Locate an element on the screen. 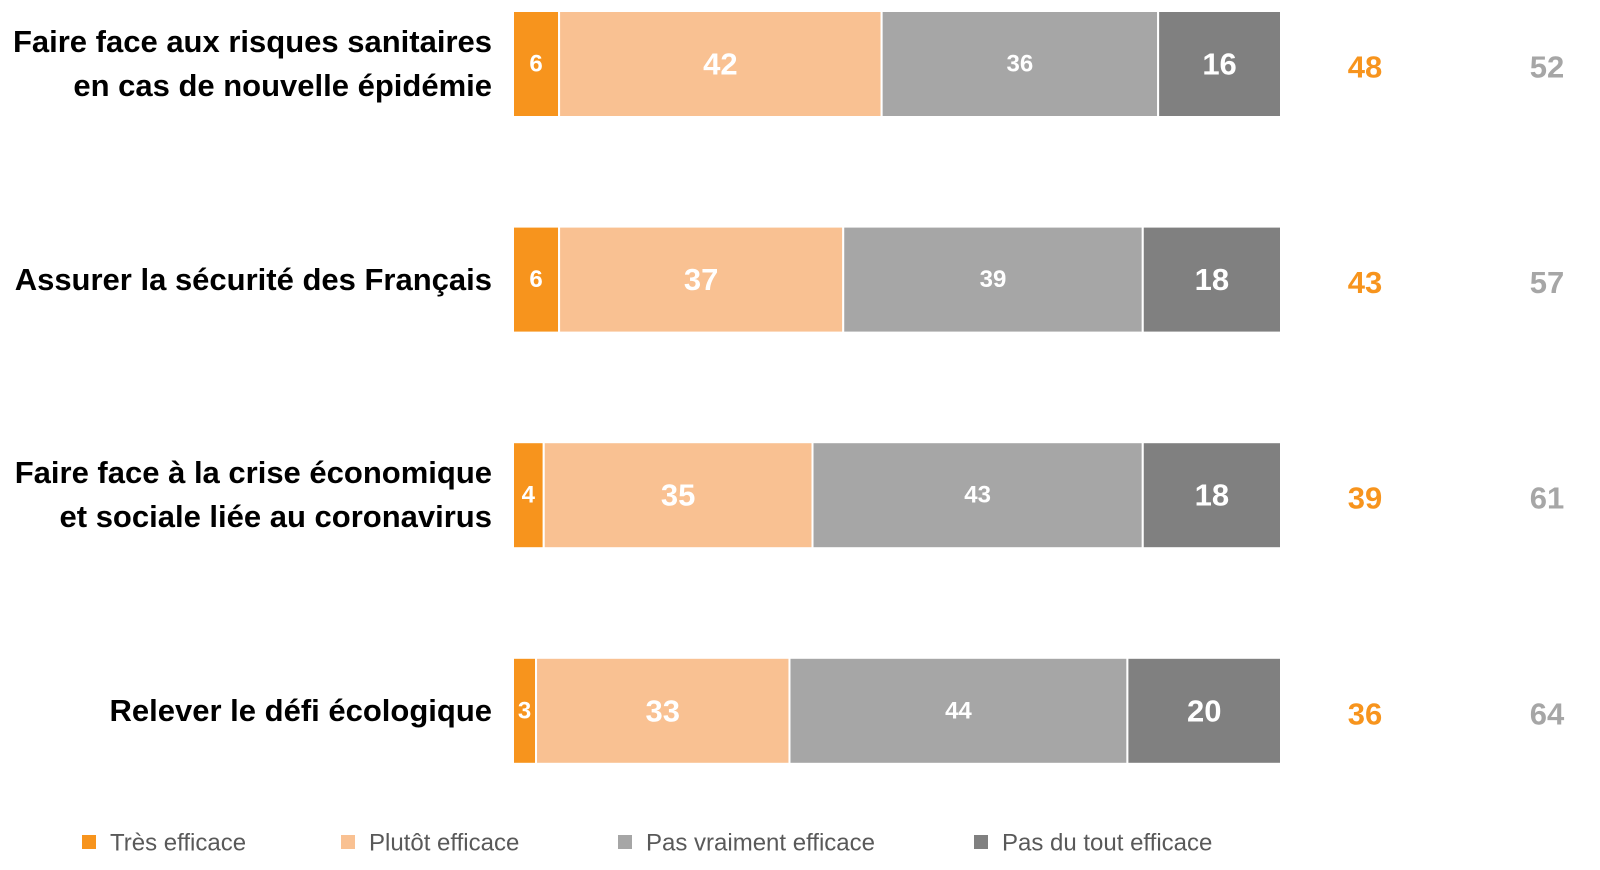 Image resolution: width=1600 pixels, height=870 pixels. segment-label: 42 is located at coordinates (720, 64).